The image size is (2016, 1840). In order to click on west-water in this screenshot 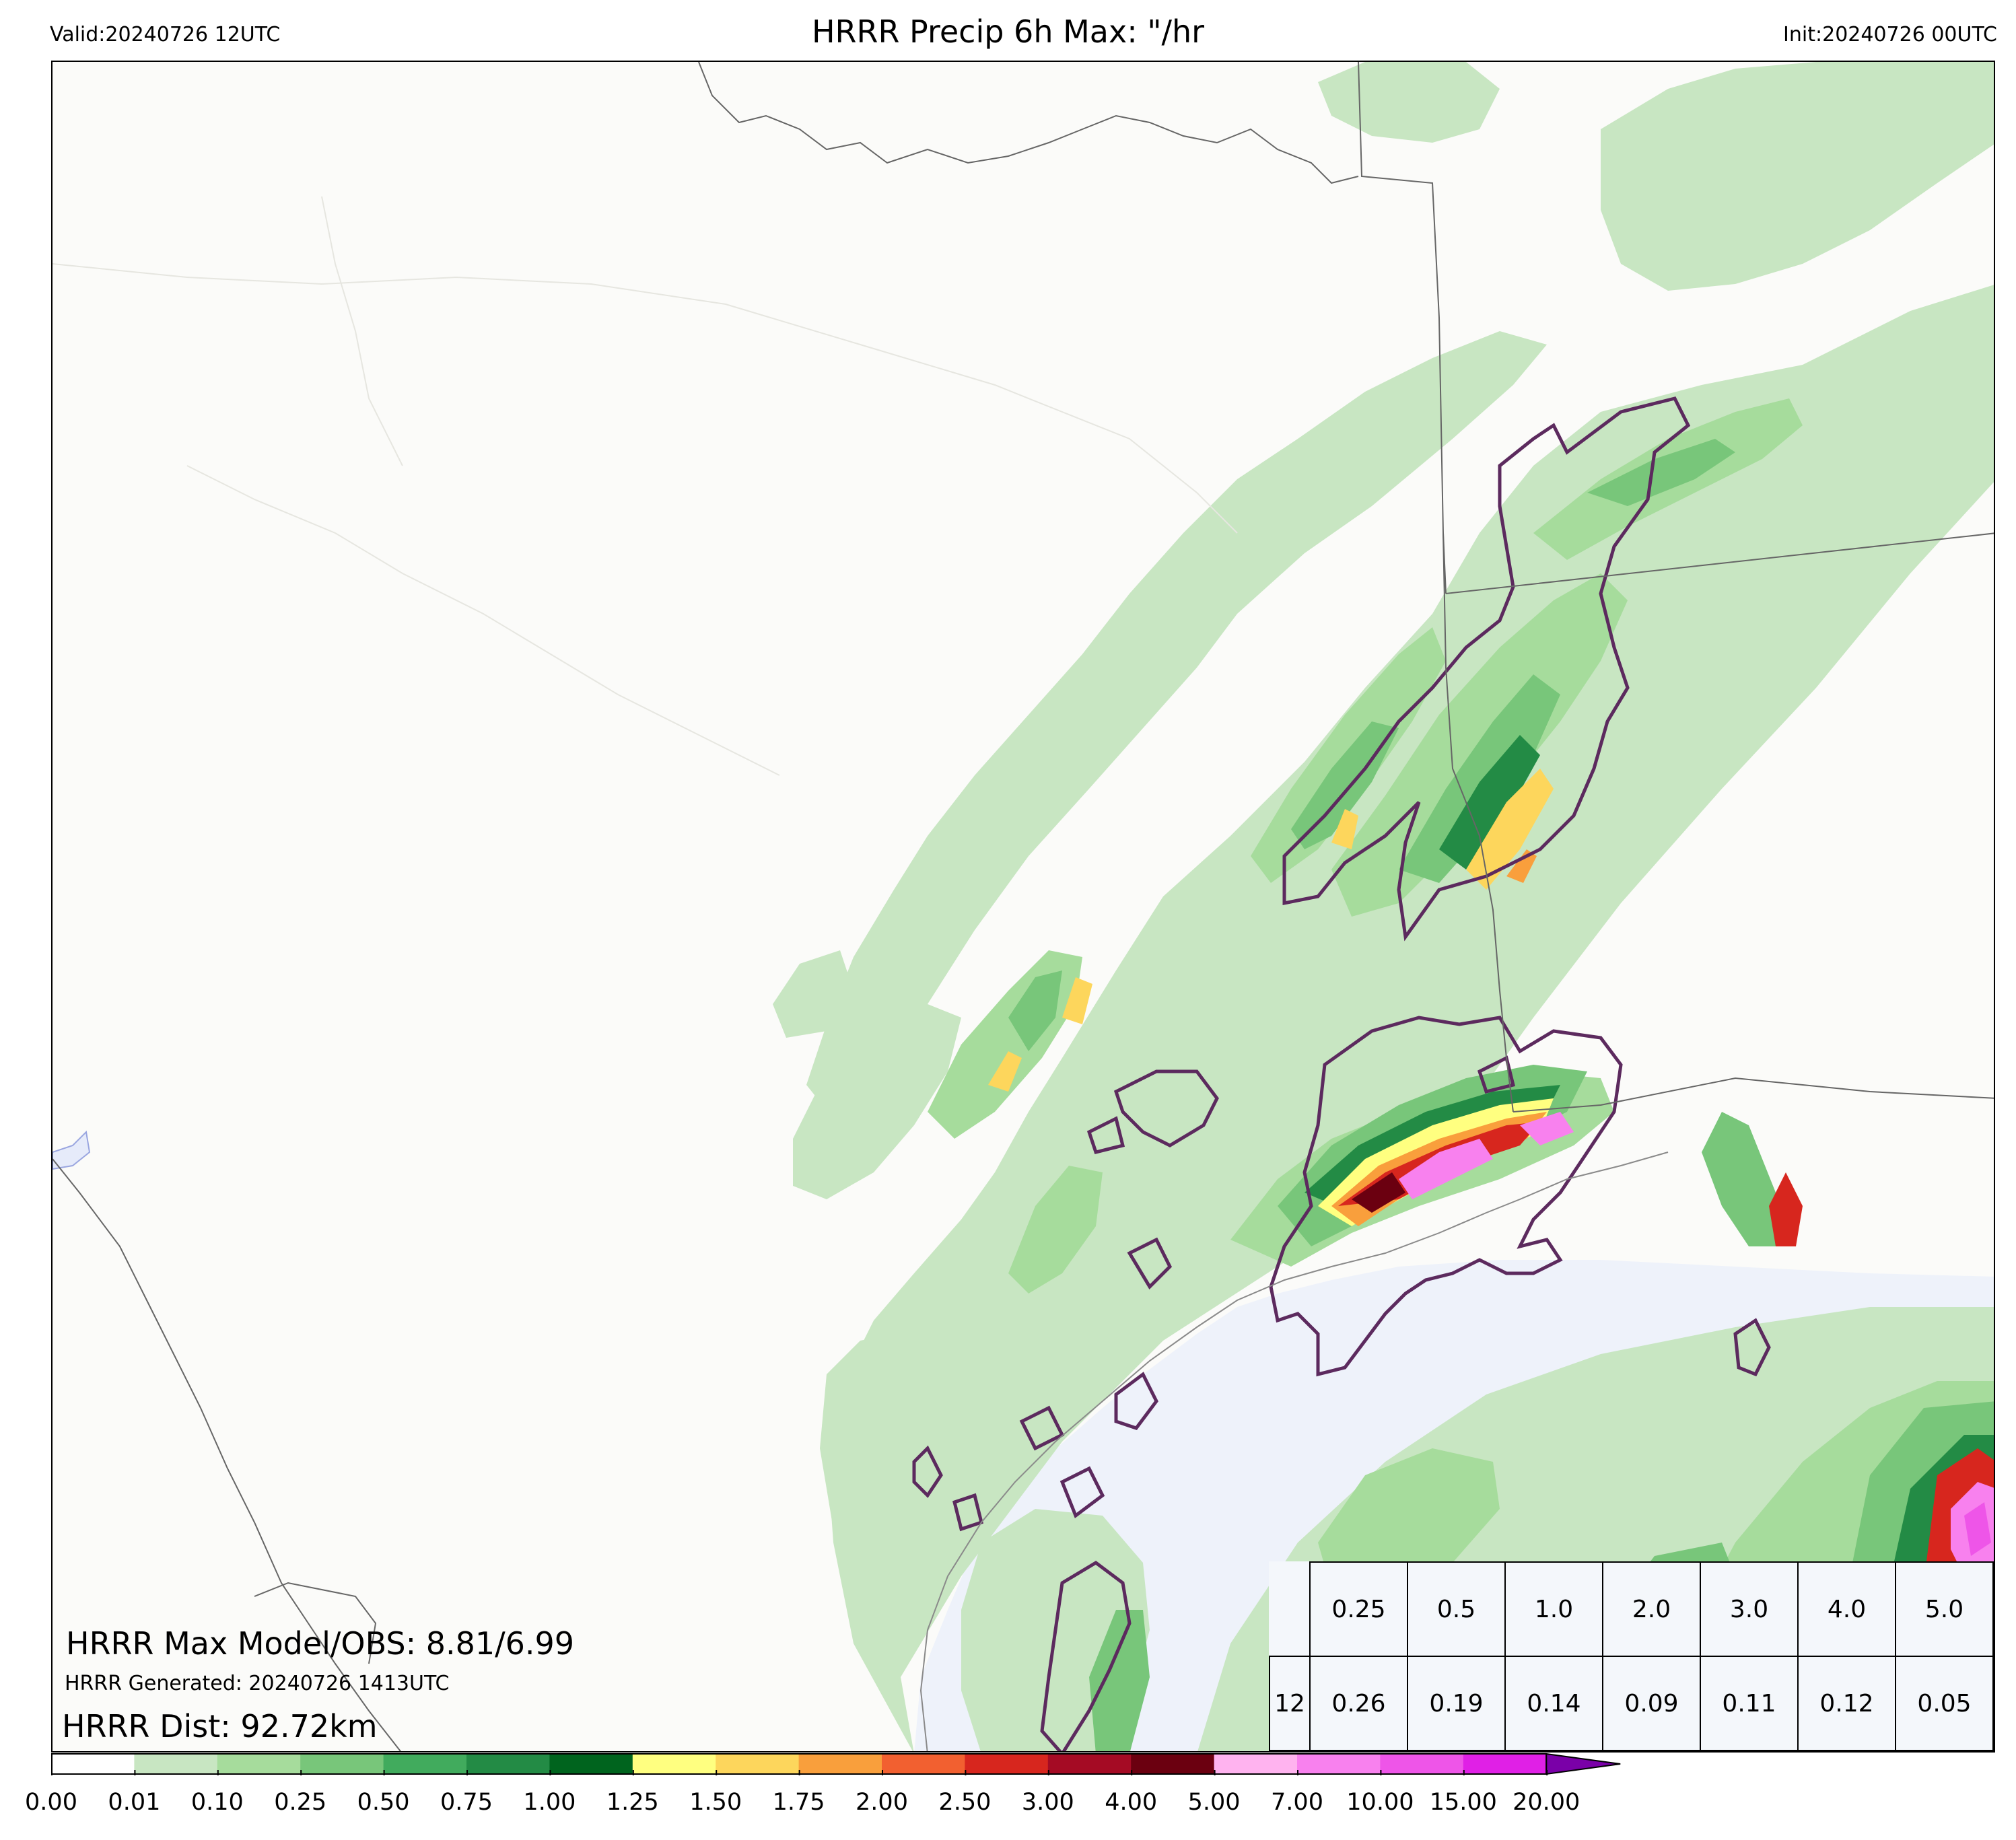, I will do `click(72, 1150)`.